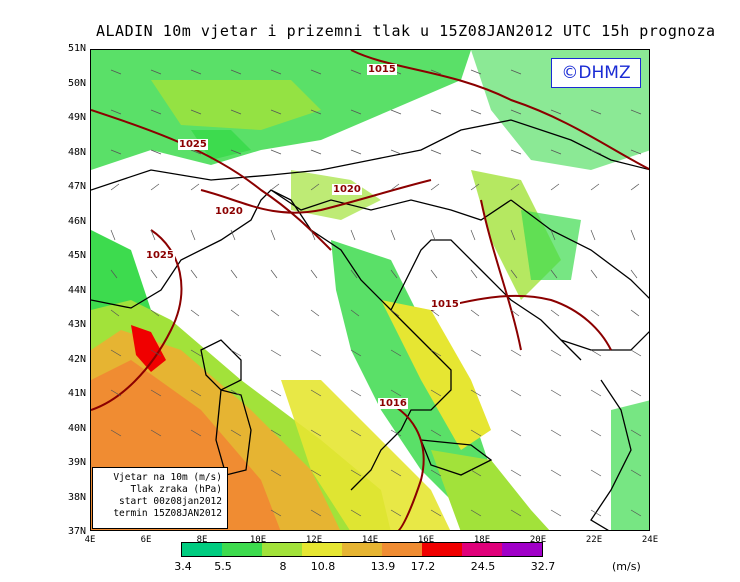  What do you see at coordinates (76, 255) in the screenshot?
I see `lat-label: 45N` at bounding box center [76, 255].